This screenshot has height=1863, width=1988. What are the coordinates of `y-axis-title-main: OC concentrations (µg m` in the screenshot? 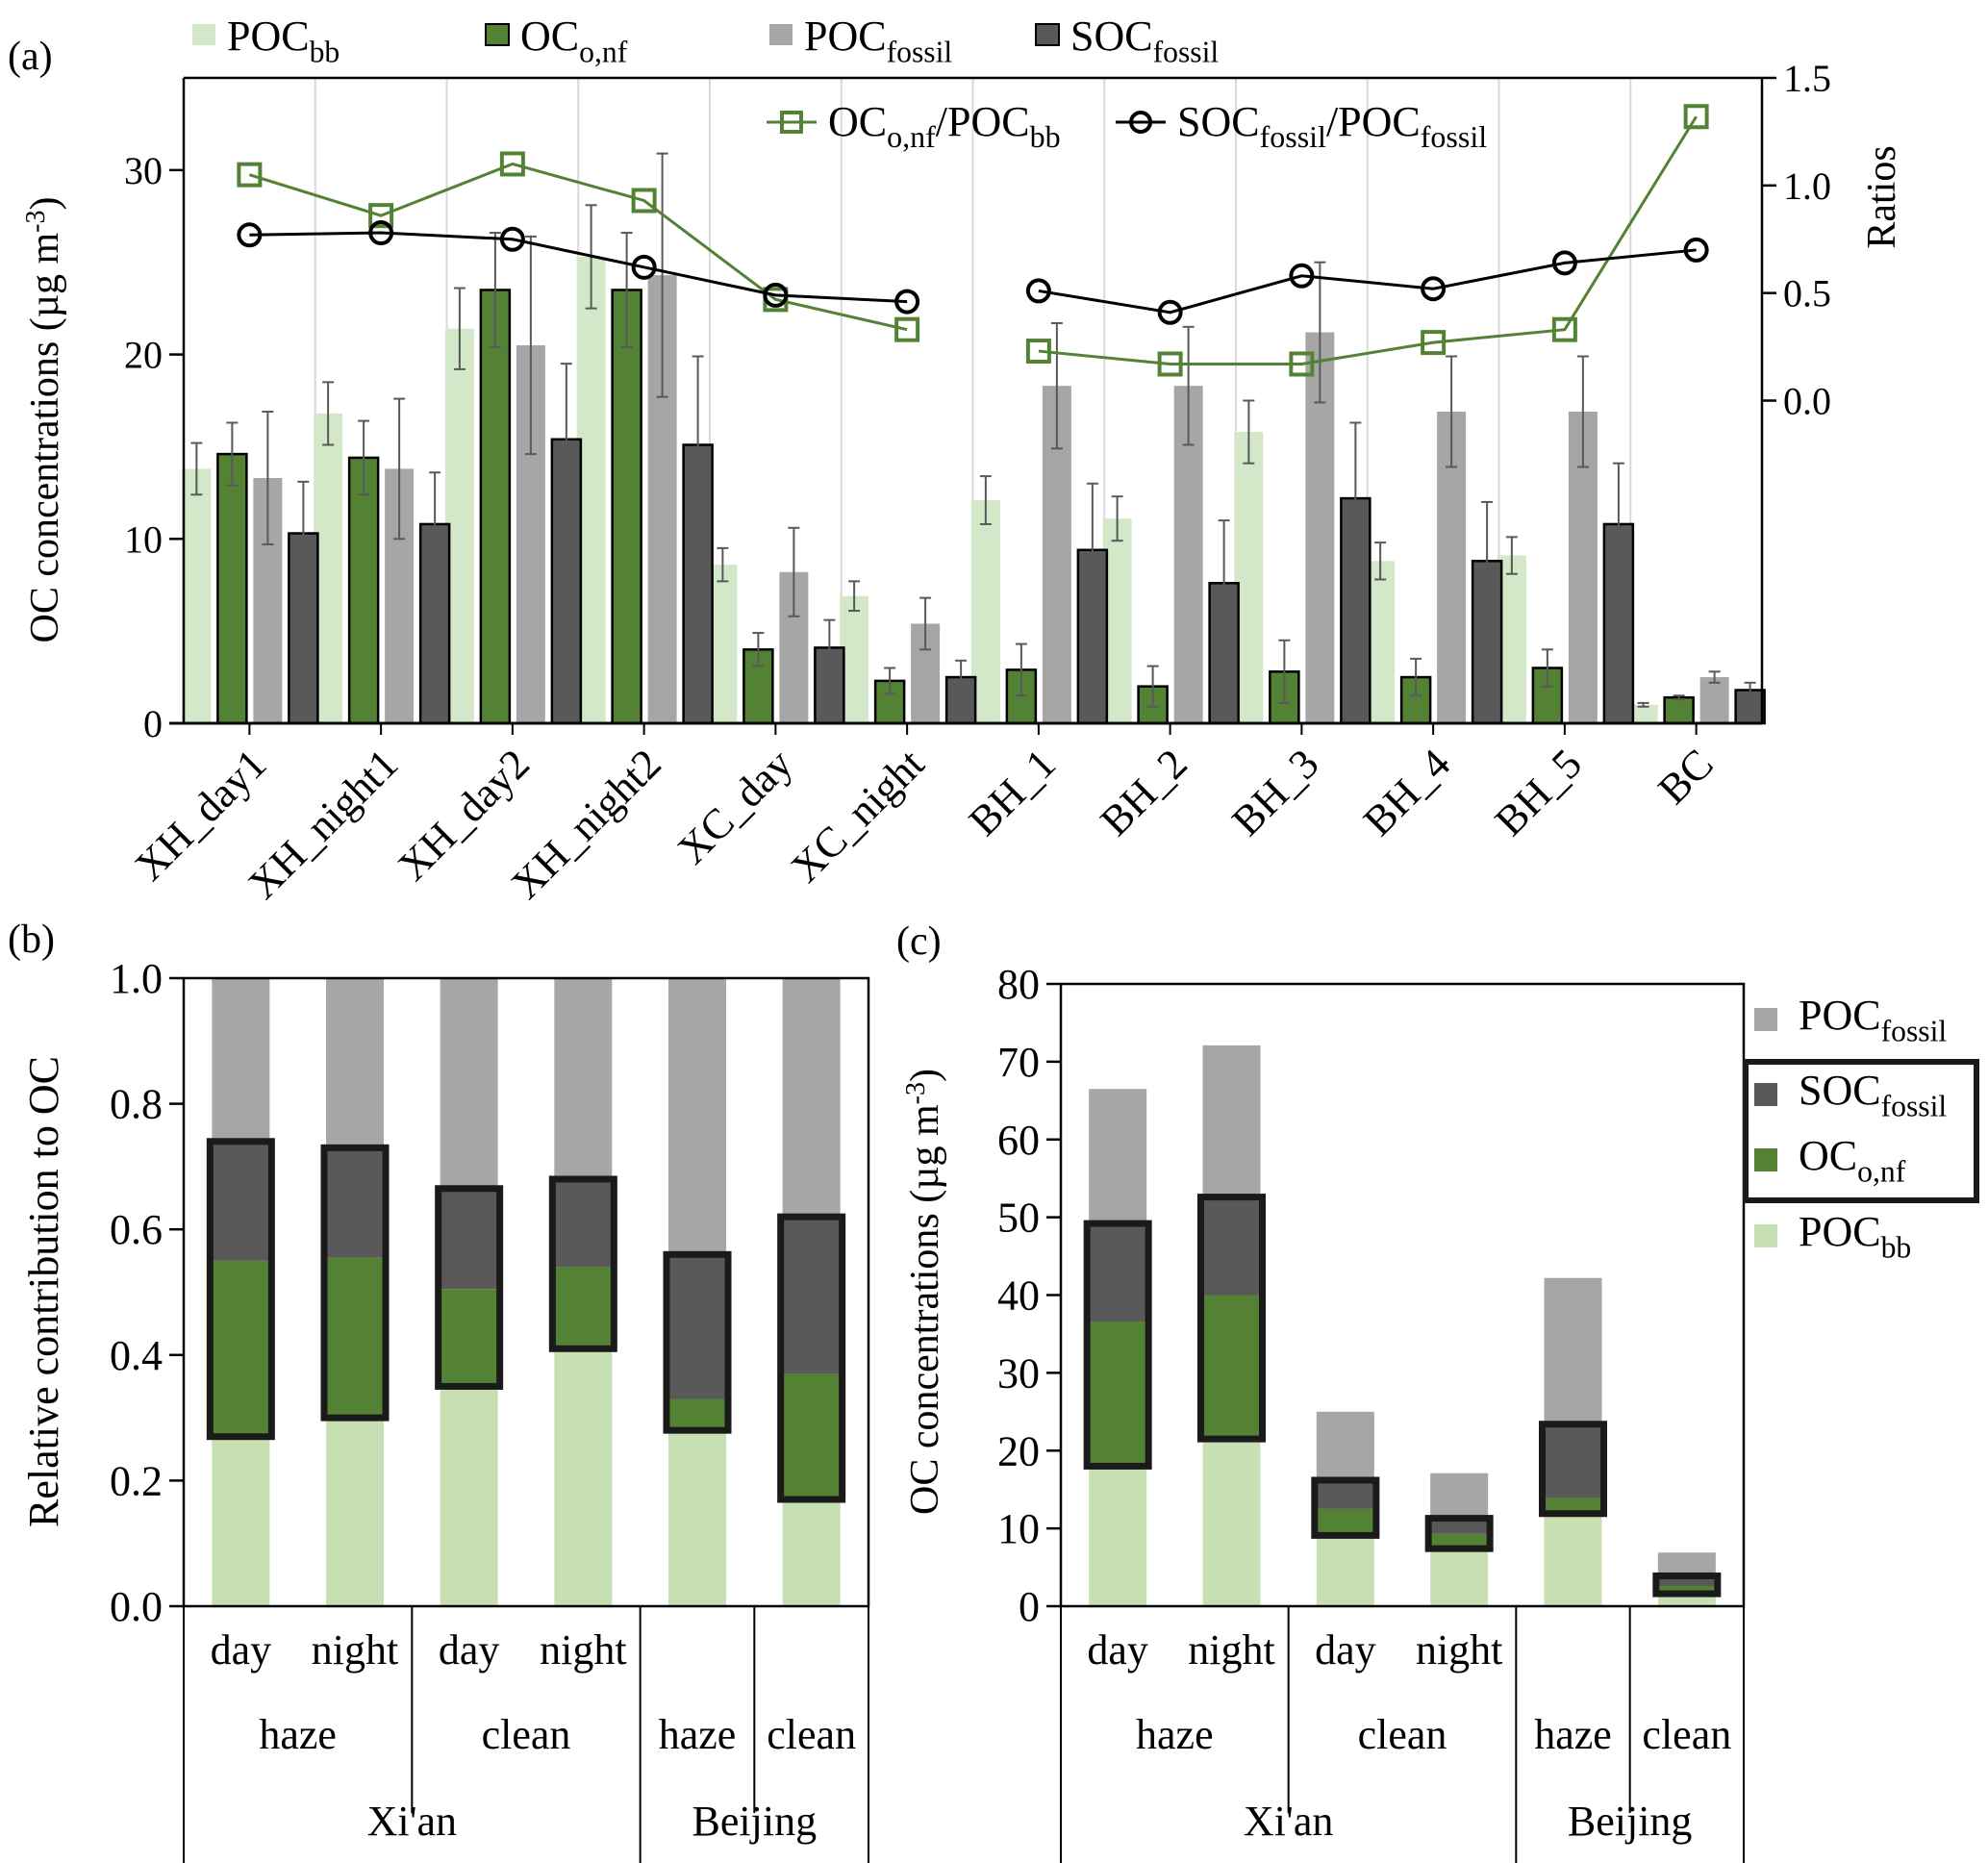 It's located at (45, 438).